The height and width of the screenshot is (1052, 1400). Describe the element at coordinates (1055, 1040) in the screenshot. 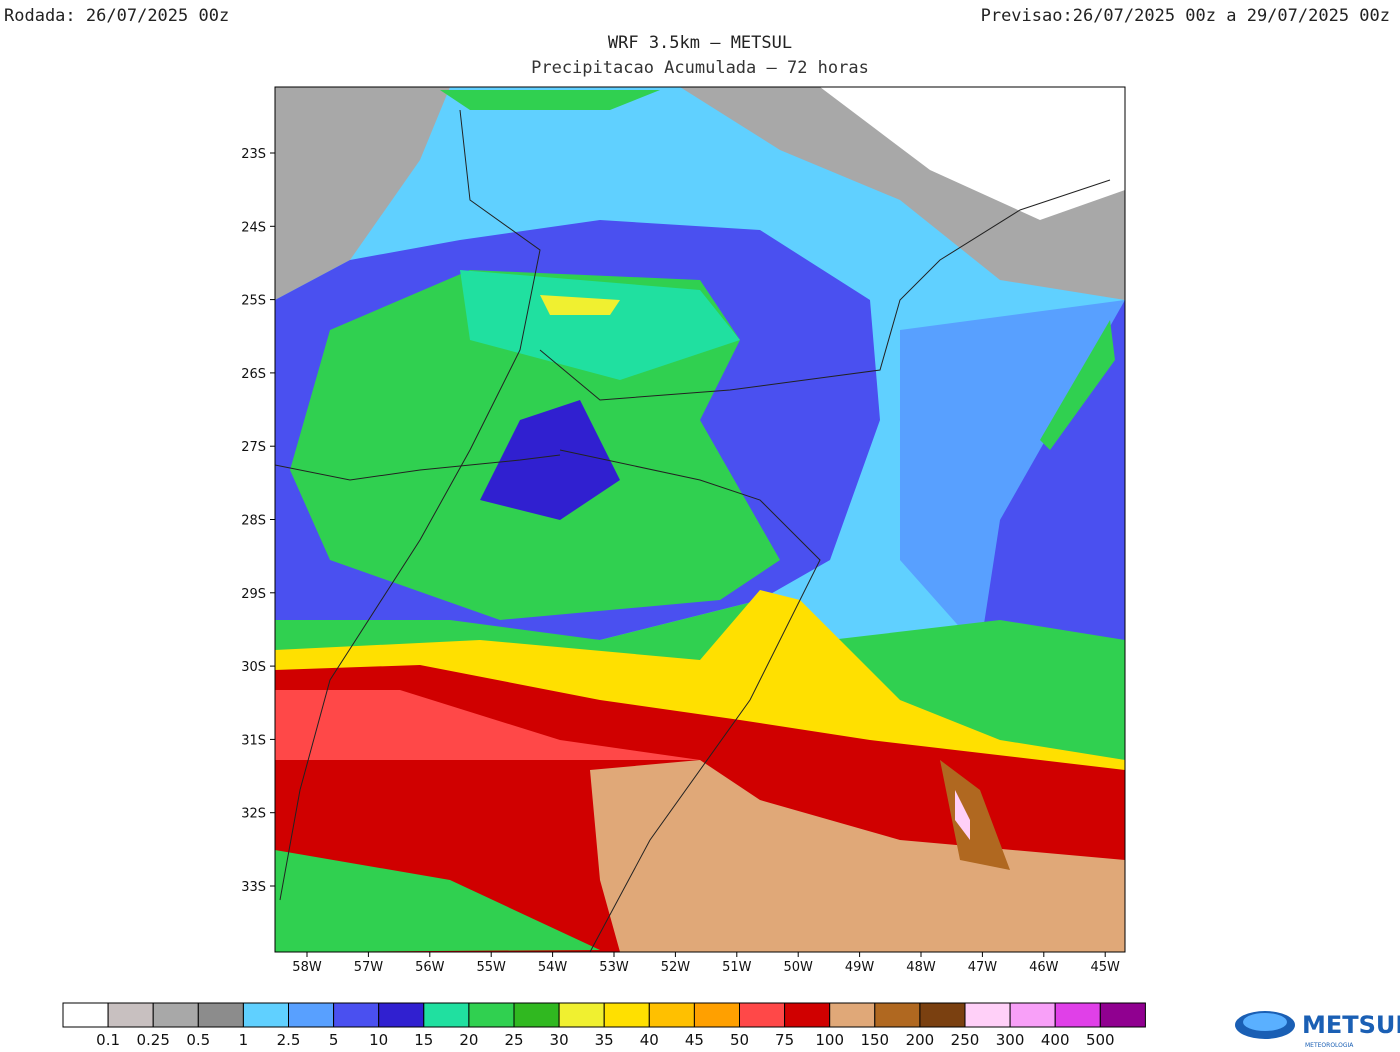

I see `legend-label: 400` at that location.